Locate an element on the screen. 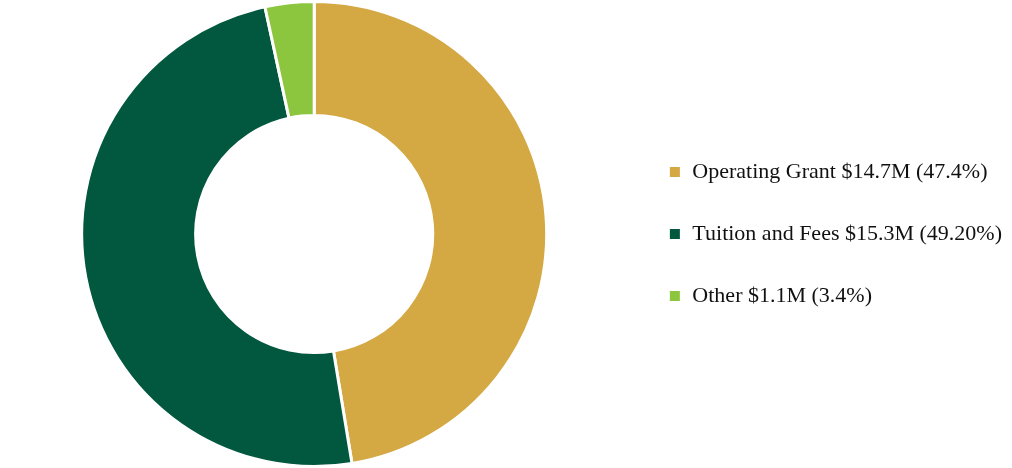  legend-label: Other $1.1M (3.4%) is located at coordinates (782, 294).